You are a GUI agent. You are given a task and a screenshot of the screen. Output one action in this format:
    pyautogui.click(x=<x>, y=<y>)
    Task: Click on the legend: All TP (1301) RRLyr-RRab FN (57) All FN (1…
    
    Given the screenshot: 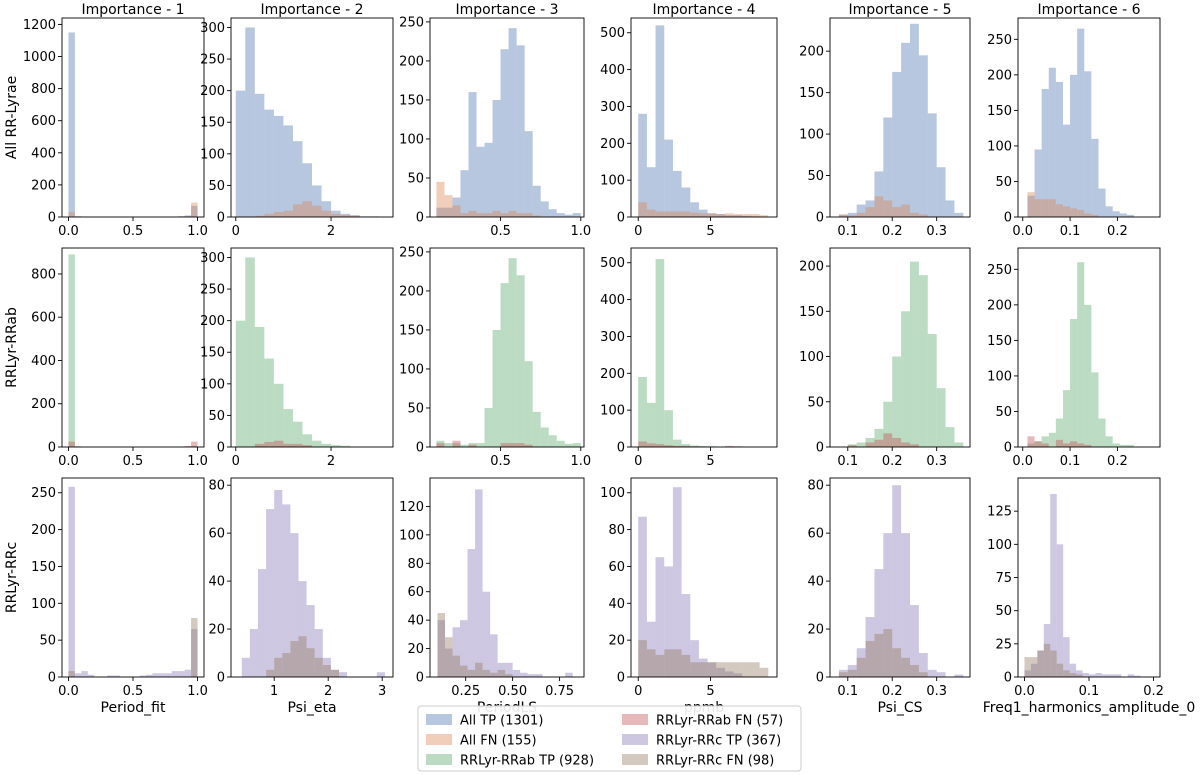 What is the action you would take?
    pyautogui.click(x=609, y=738)
    